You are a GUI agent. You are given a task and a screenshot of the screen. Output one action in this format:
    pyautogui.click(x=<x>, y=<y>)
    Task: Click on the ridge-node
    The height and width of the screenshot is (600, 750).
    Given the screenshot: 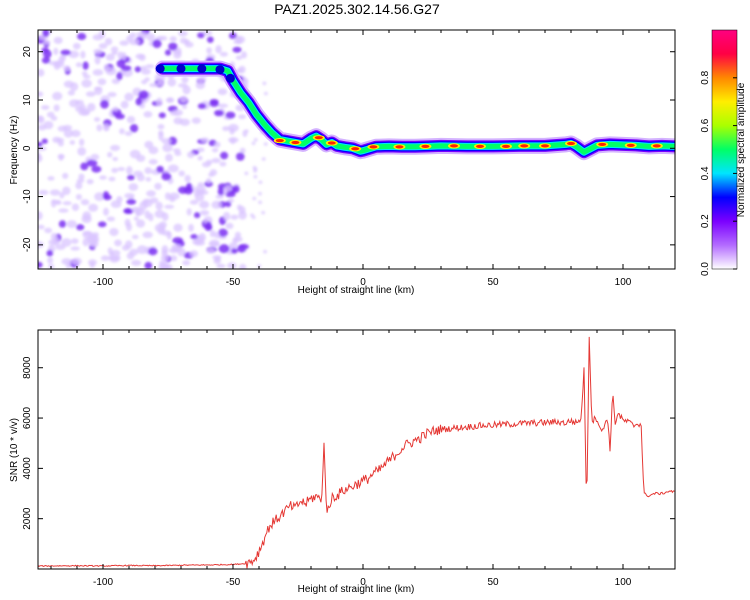 What is the action you would take?
    pyautogui.click(x=160, y=69)
    